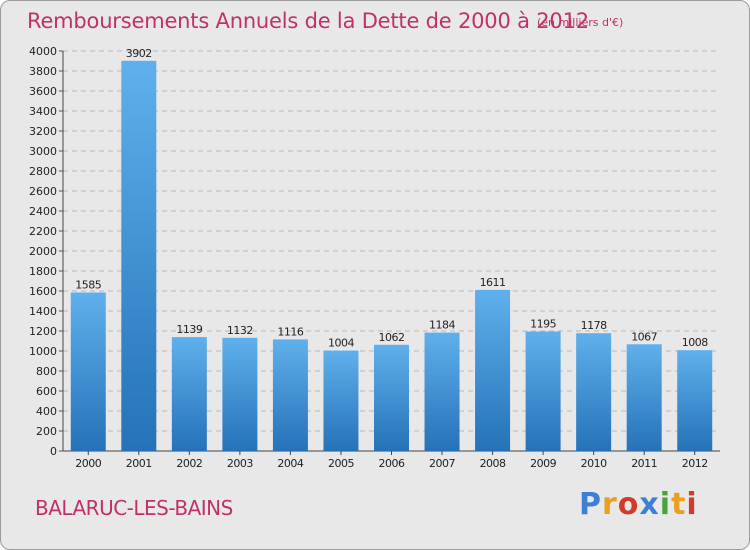 The height and width of the screenshot is (550, 750). What do you see at coordinates (43, 151) in the screenshot?
I see `y-tick-label: 3000` at bounding box center [43, 151].